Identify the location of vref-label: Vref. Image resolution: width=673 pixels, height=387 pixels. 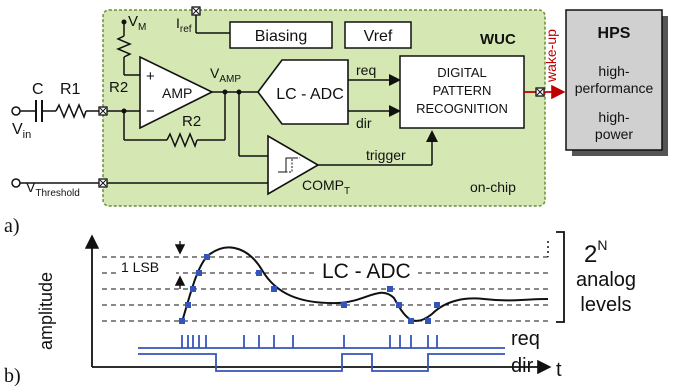
(378, 36).